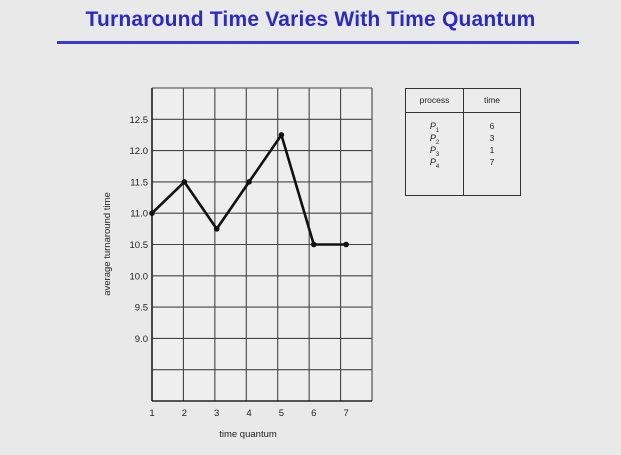 The height and width of the screenshot is (455, 621). I want to click on process-cell: P2, so click(434, 139).